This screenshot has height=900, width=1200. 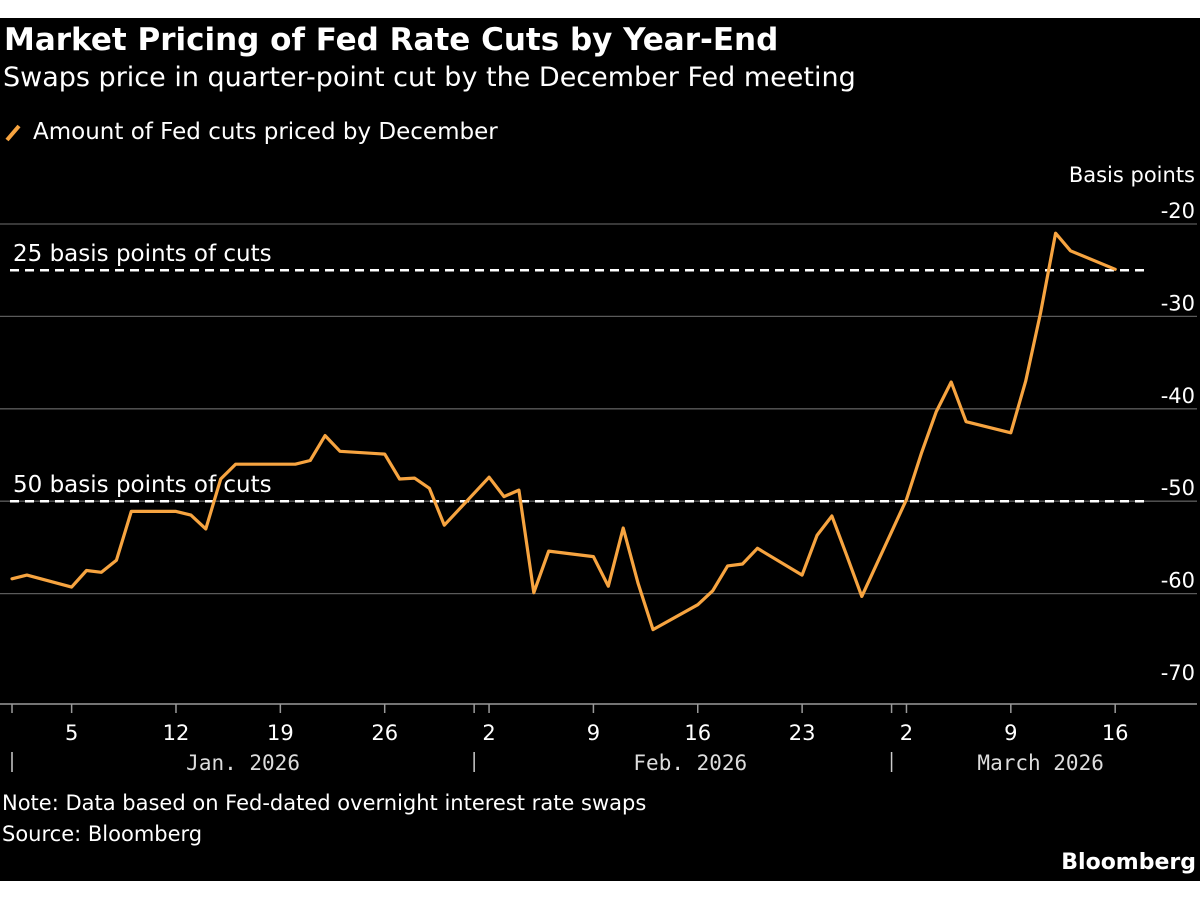 I want to click on reference-line-label: 25 basis points of cuts, so click(x=142, y=254).